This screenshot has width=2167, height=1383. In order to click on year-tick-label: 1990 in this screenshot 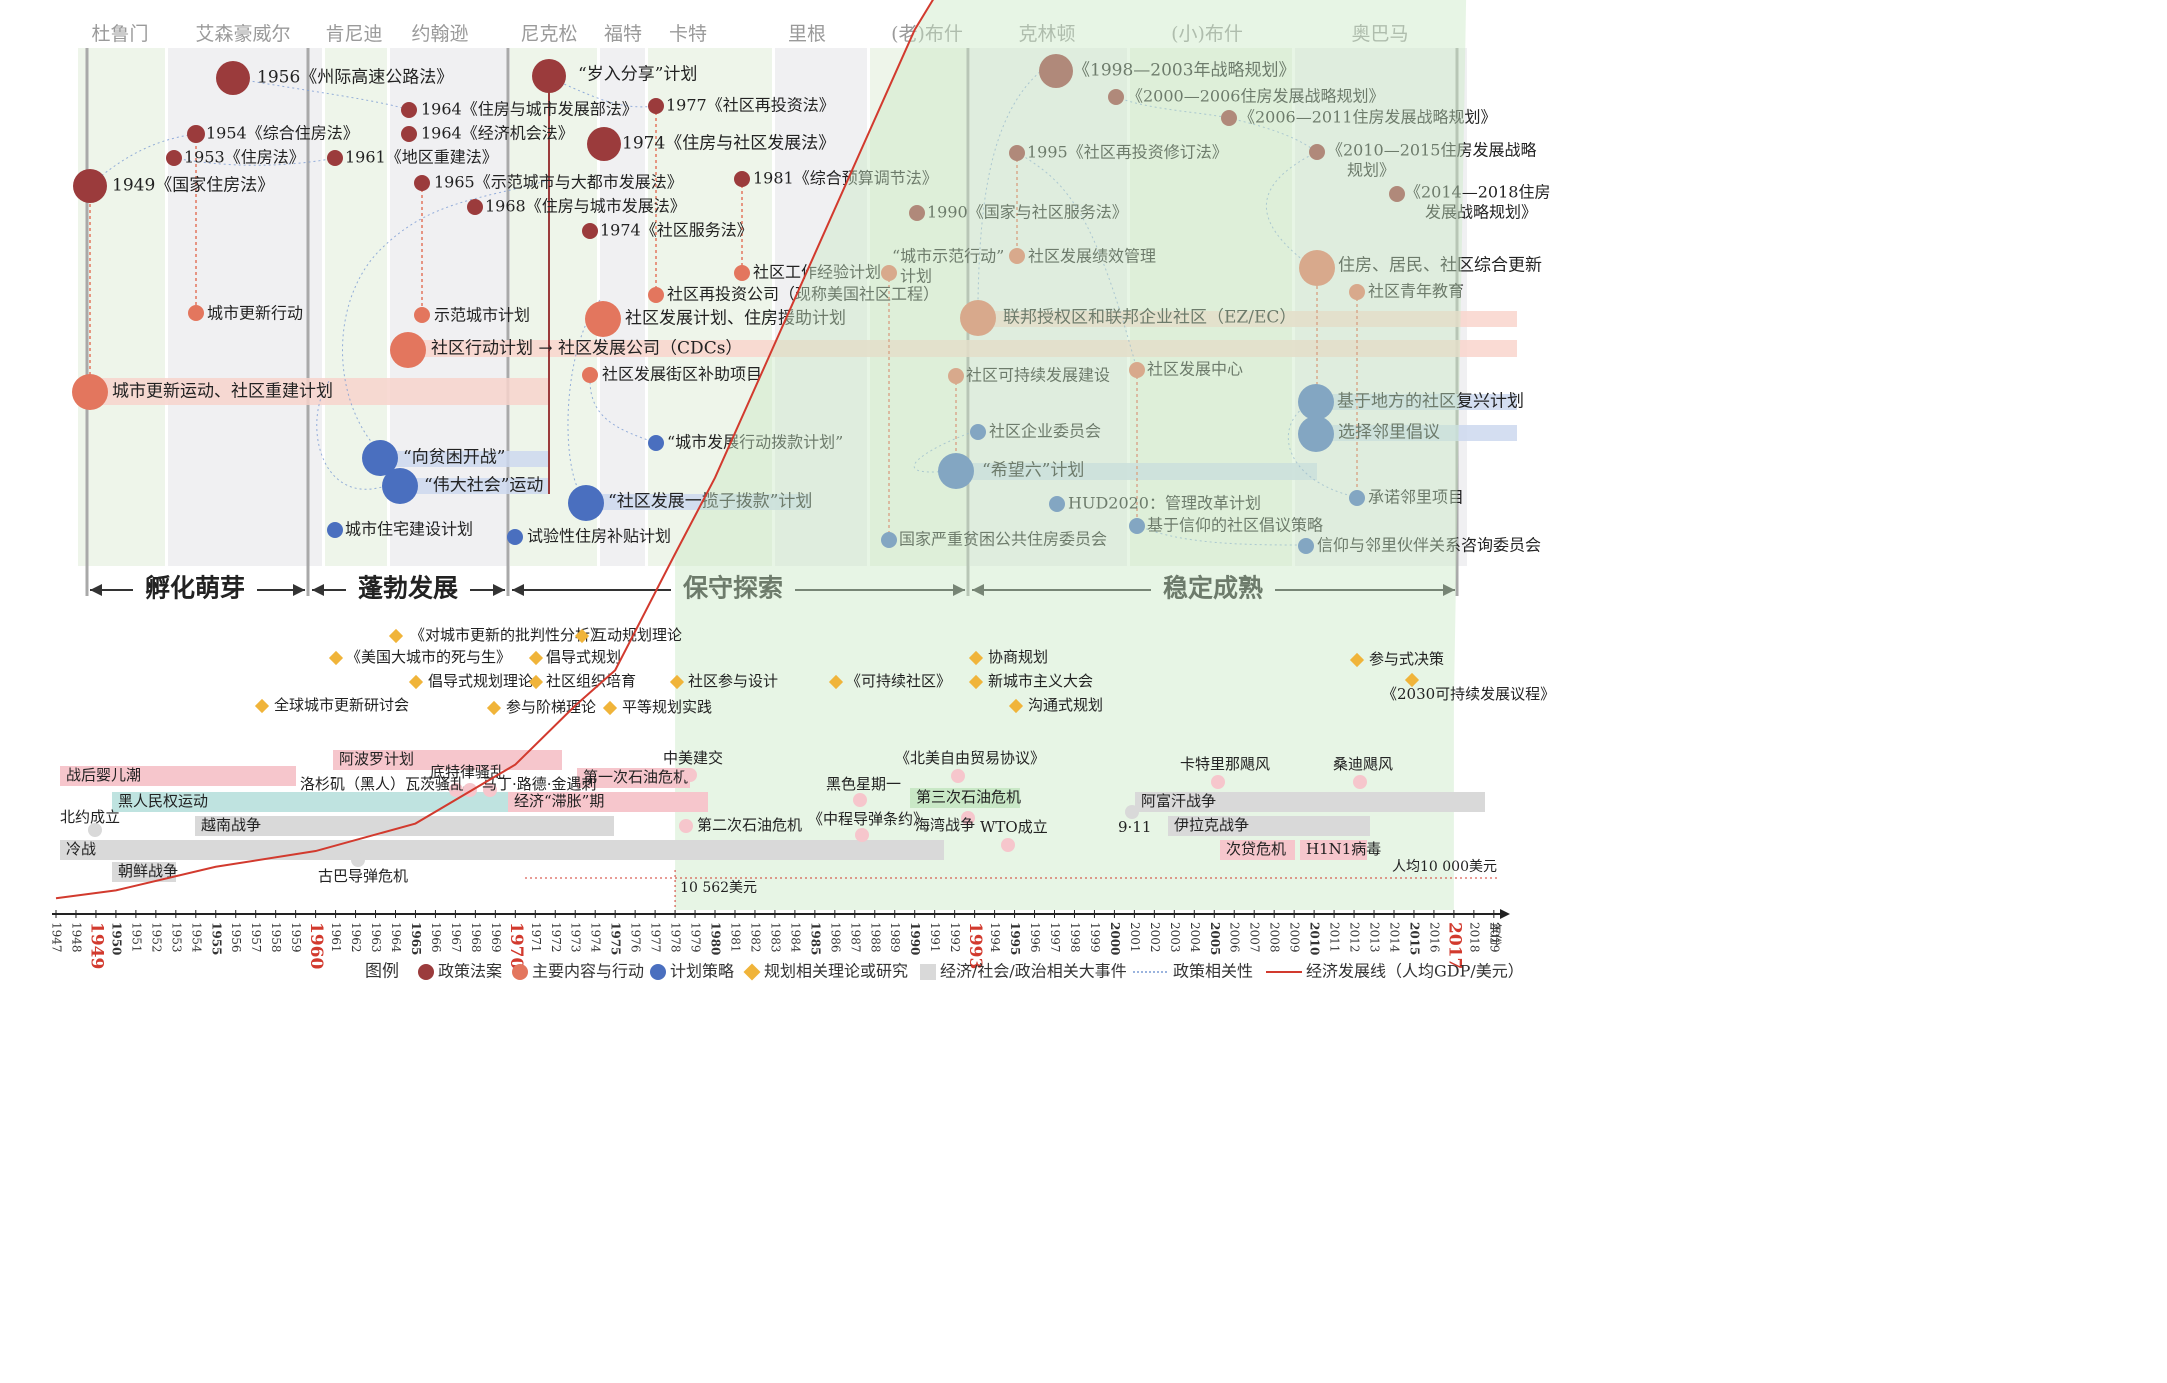, I will do `click(915, 938)`.